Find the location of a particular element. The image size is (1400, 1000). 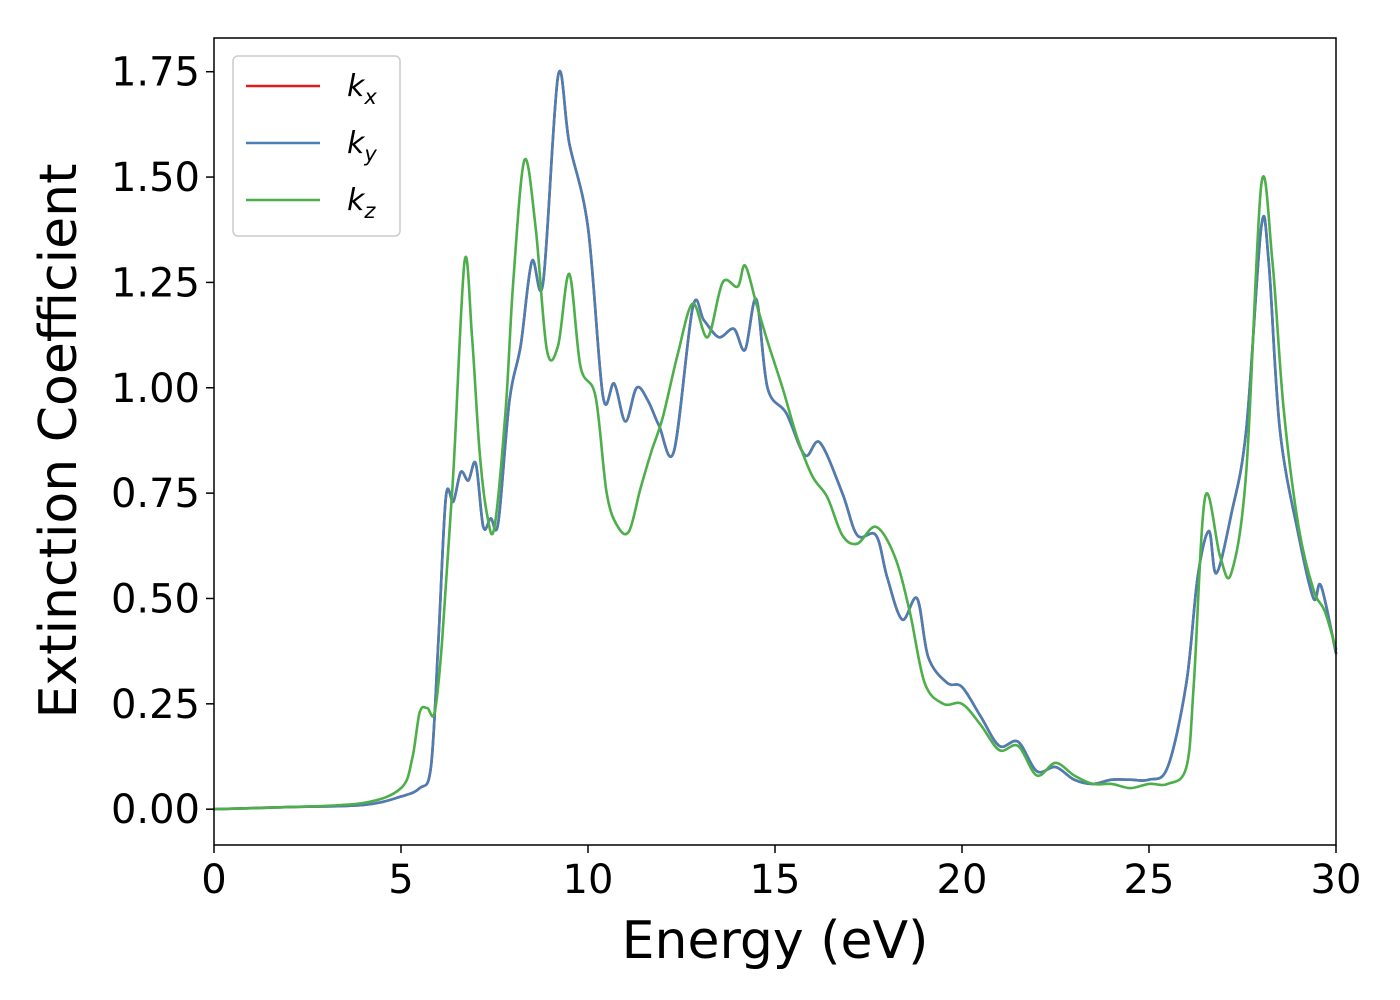

x-tick-label: 0 is located at coordinates (213, 880).